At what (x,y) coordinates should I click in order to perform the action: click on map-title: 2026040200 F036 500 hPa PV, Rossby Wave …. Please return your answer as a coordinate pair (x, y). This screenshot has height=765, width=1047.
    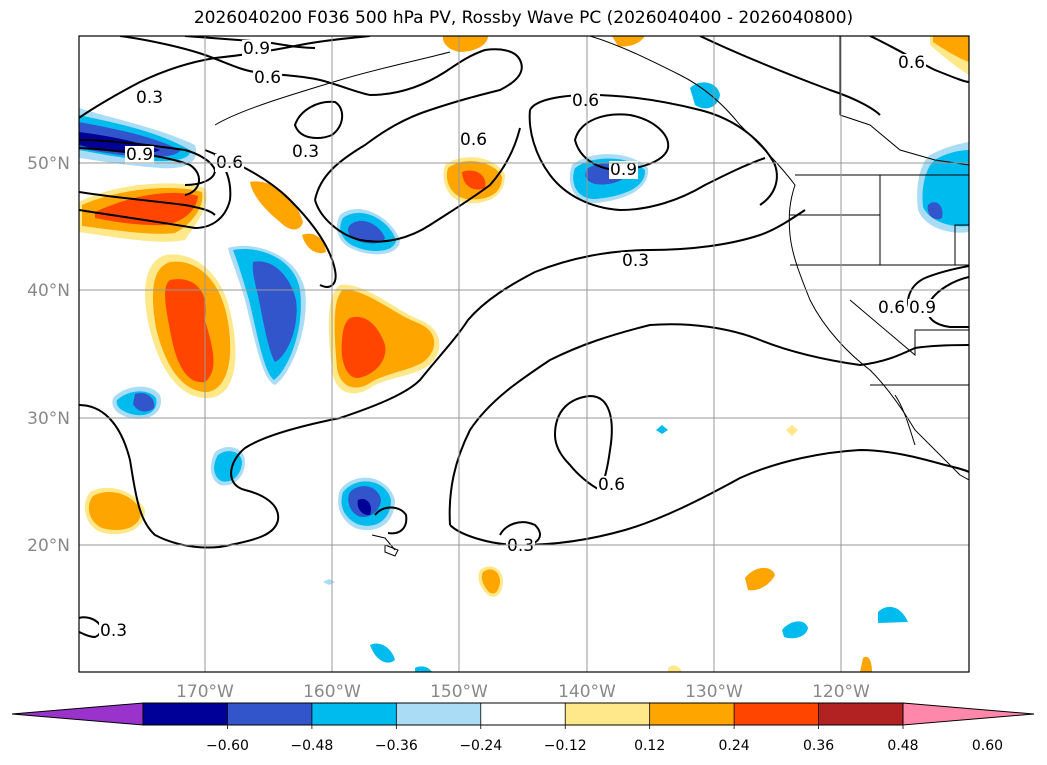
    Looking at the image, I should click on (523, 18).